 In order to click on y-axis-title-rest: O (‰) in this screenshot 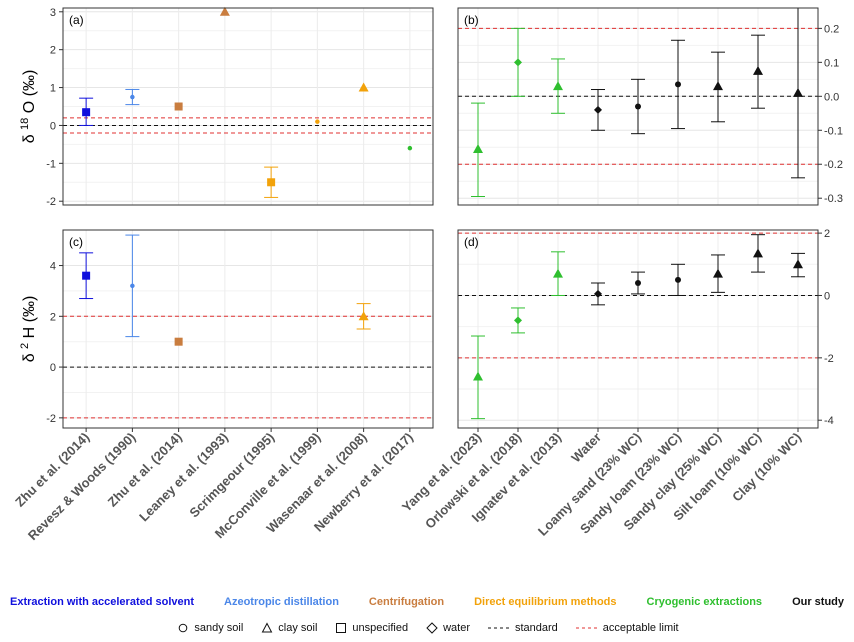, I will do `click(29, 94)`.